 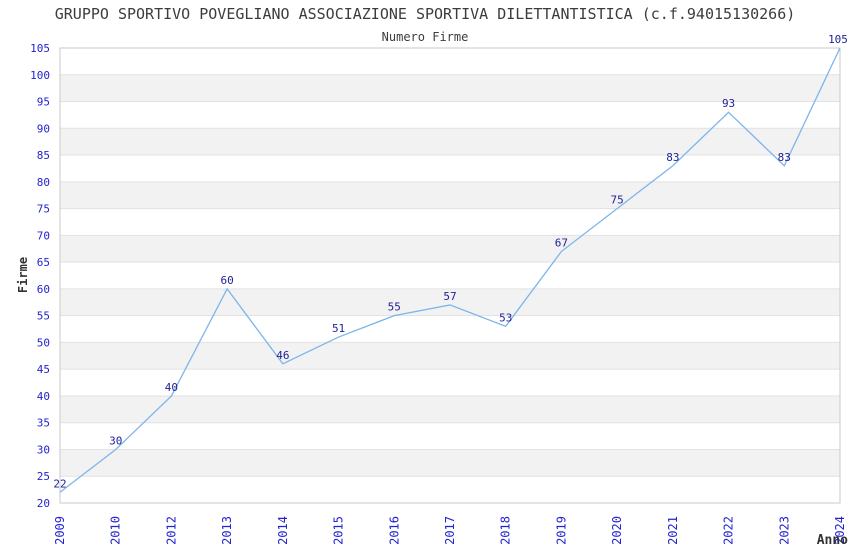 I want to click on y-tick-label: 80, so click(x=43, y=182).